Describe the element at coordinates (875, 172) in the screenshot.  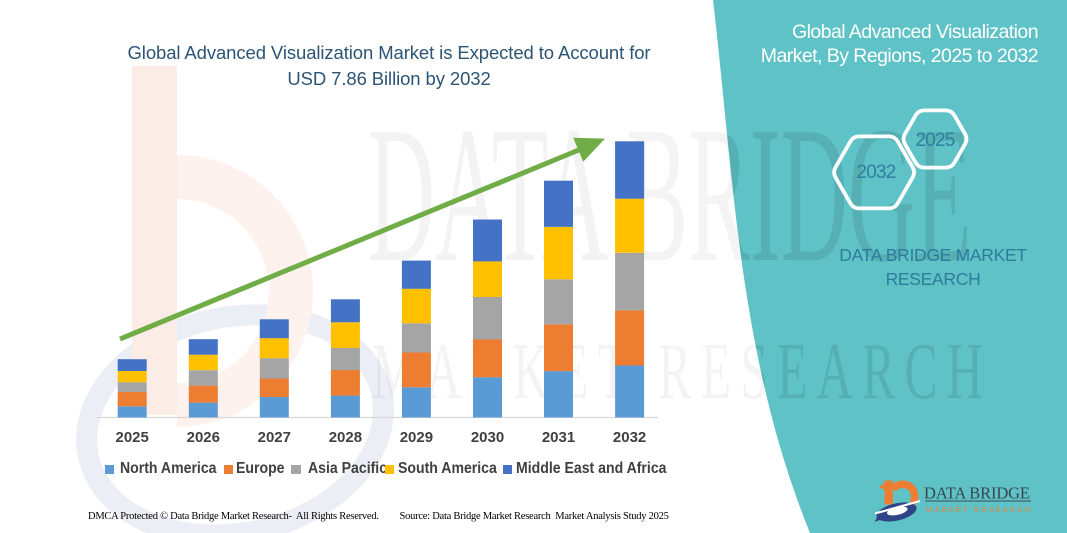
I see `svg-text: 2032` at that location.